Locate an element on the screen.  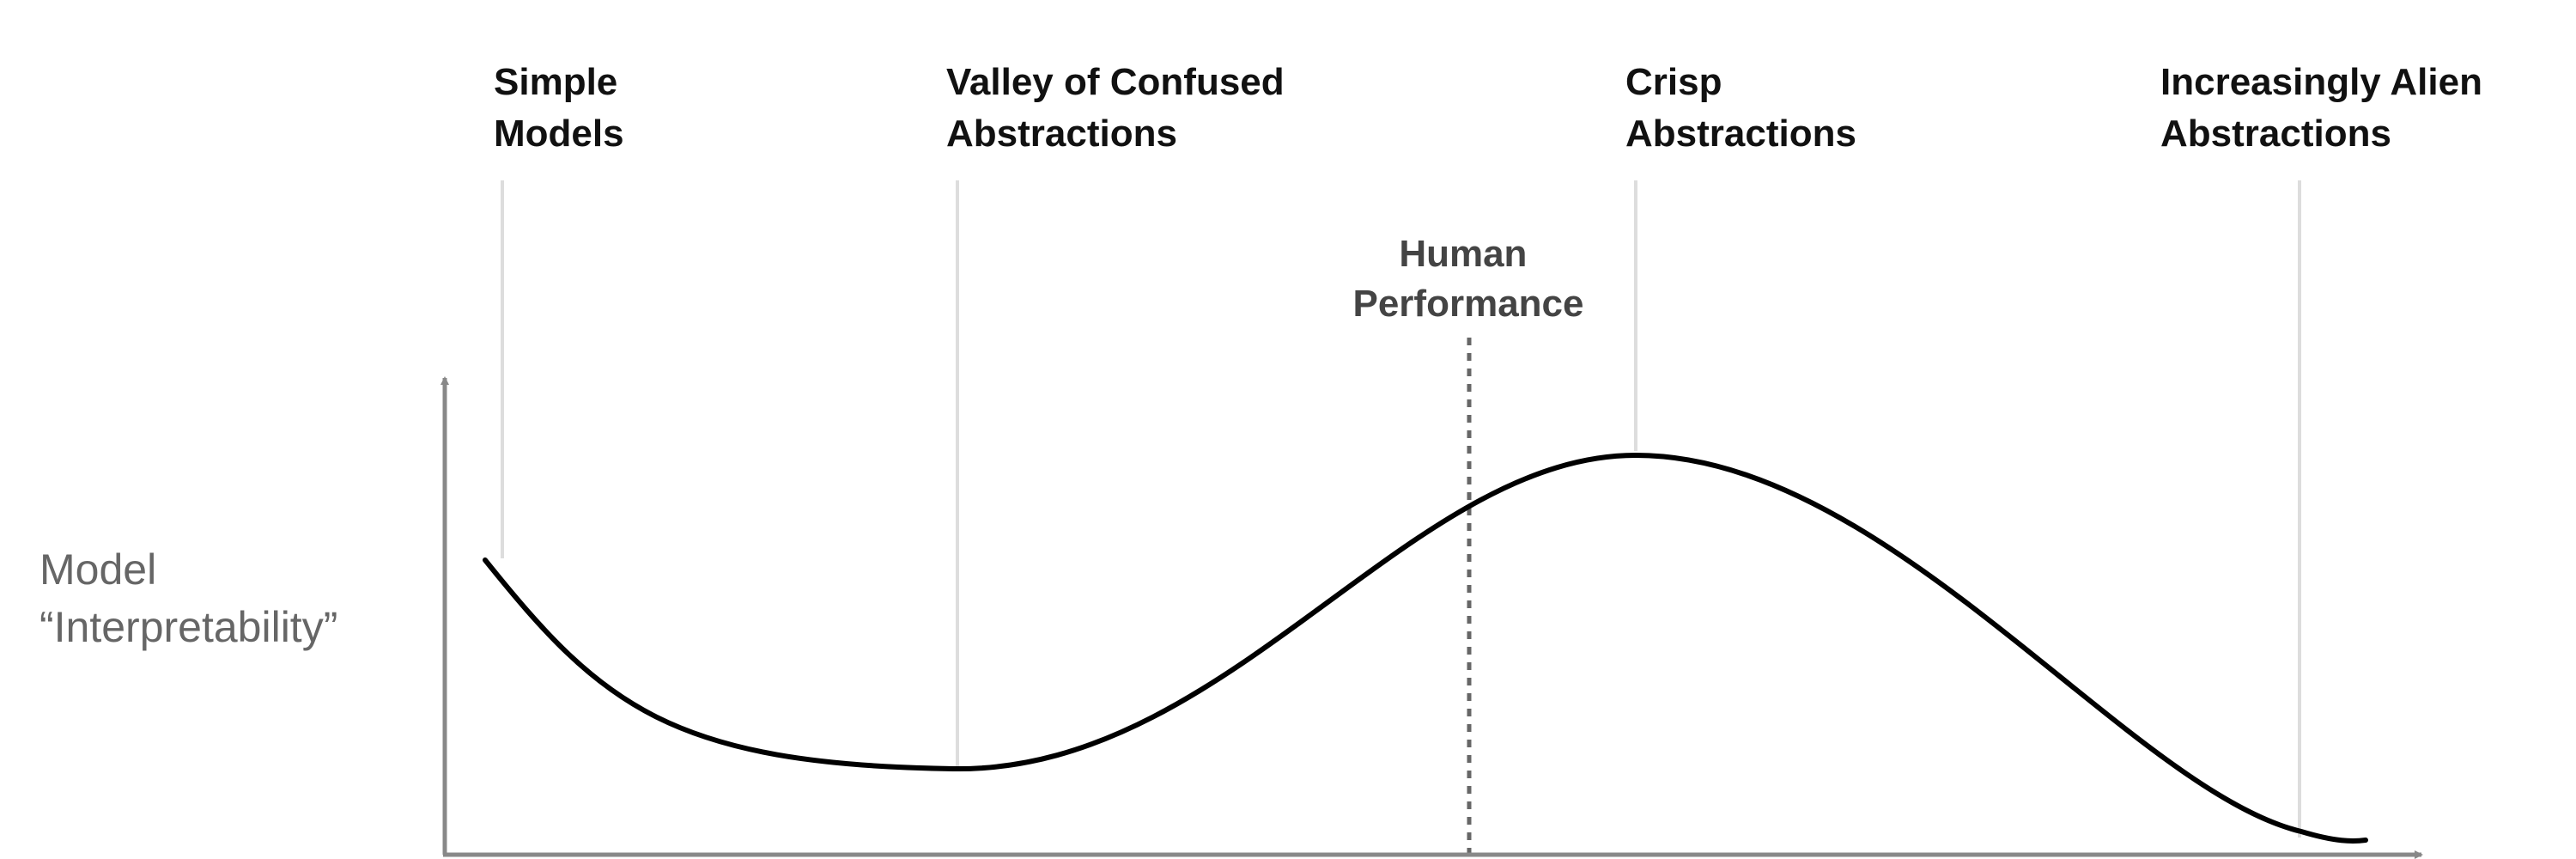
human-performance-label: Human Performance is located at coordinates (1467, 279).